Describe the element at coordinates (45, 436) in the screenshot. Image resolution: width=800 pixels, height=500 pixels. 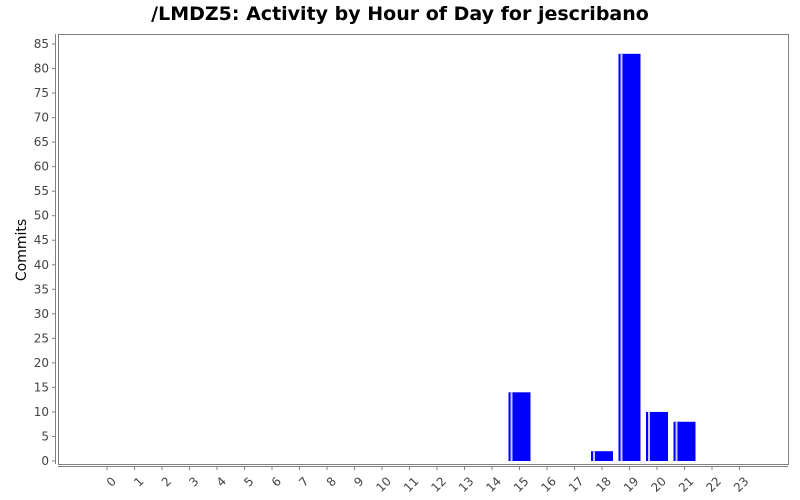
I see `y-tick-label: 5` at that location.